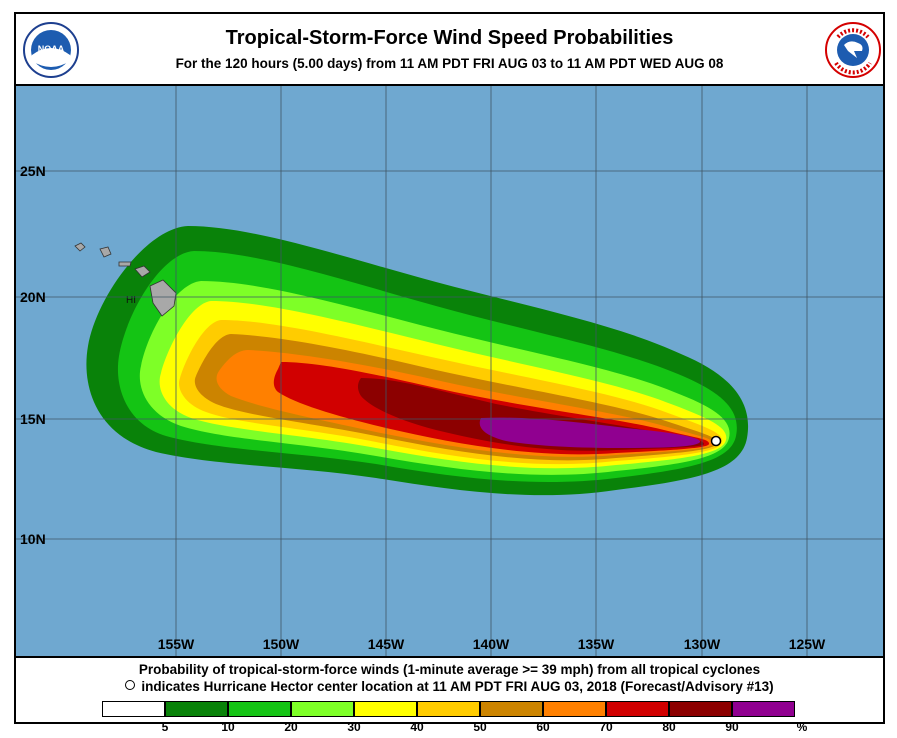 Image resolution: width=897 pixels, height=738 pixels. I want to click on legend-label: 80, so click(669, 727).